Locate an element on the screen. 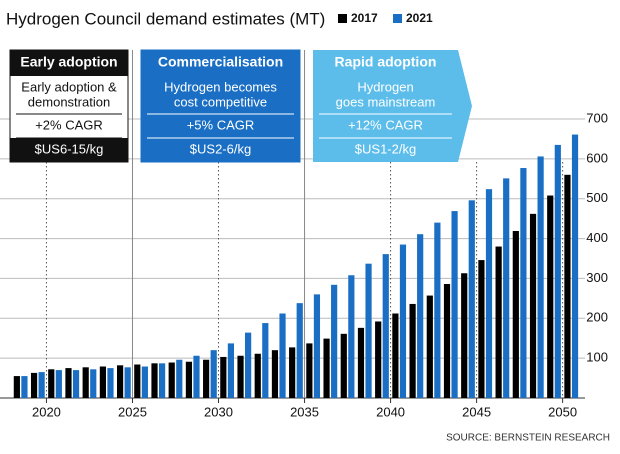  y-tick-label: 200 is located at coordinates (597, 317).